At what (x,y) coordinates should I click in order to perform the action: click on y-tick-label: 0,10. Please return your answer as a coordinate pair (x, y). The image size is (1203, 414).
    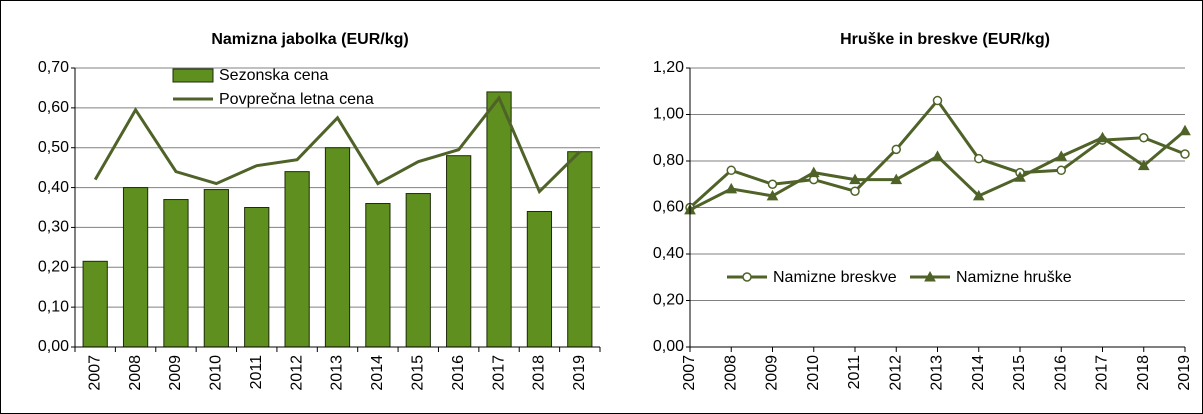
    Looking at the image, I should click on (53, 306).